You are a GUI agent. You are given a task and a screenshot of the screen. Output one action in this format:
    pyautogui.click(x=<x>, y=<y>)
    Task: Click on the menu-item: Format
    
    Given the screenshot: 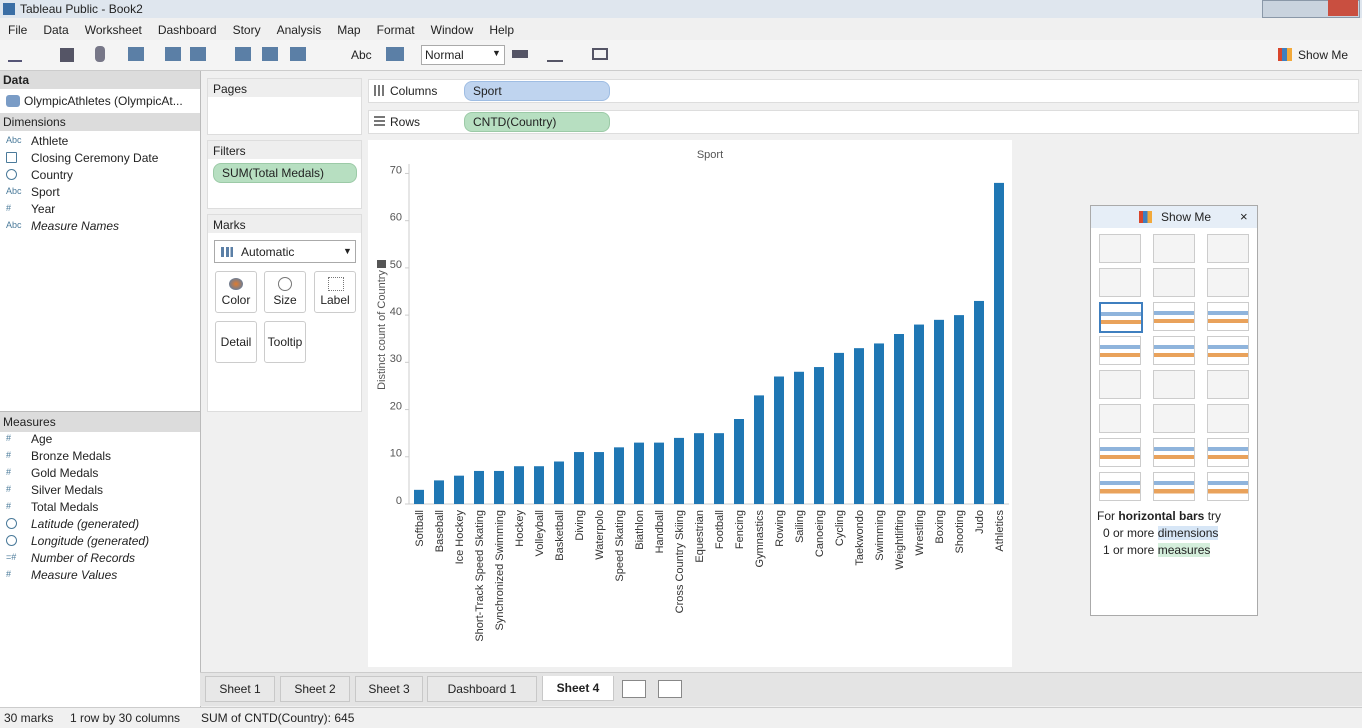 What is the action you would take?
    pyautogui.click(x=395, y=30)
    